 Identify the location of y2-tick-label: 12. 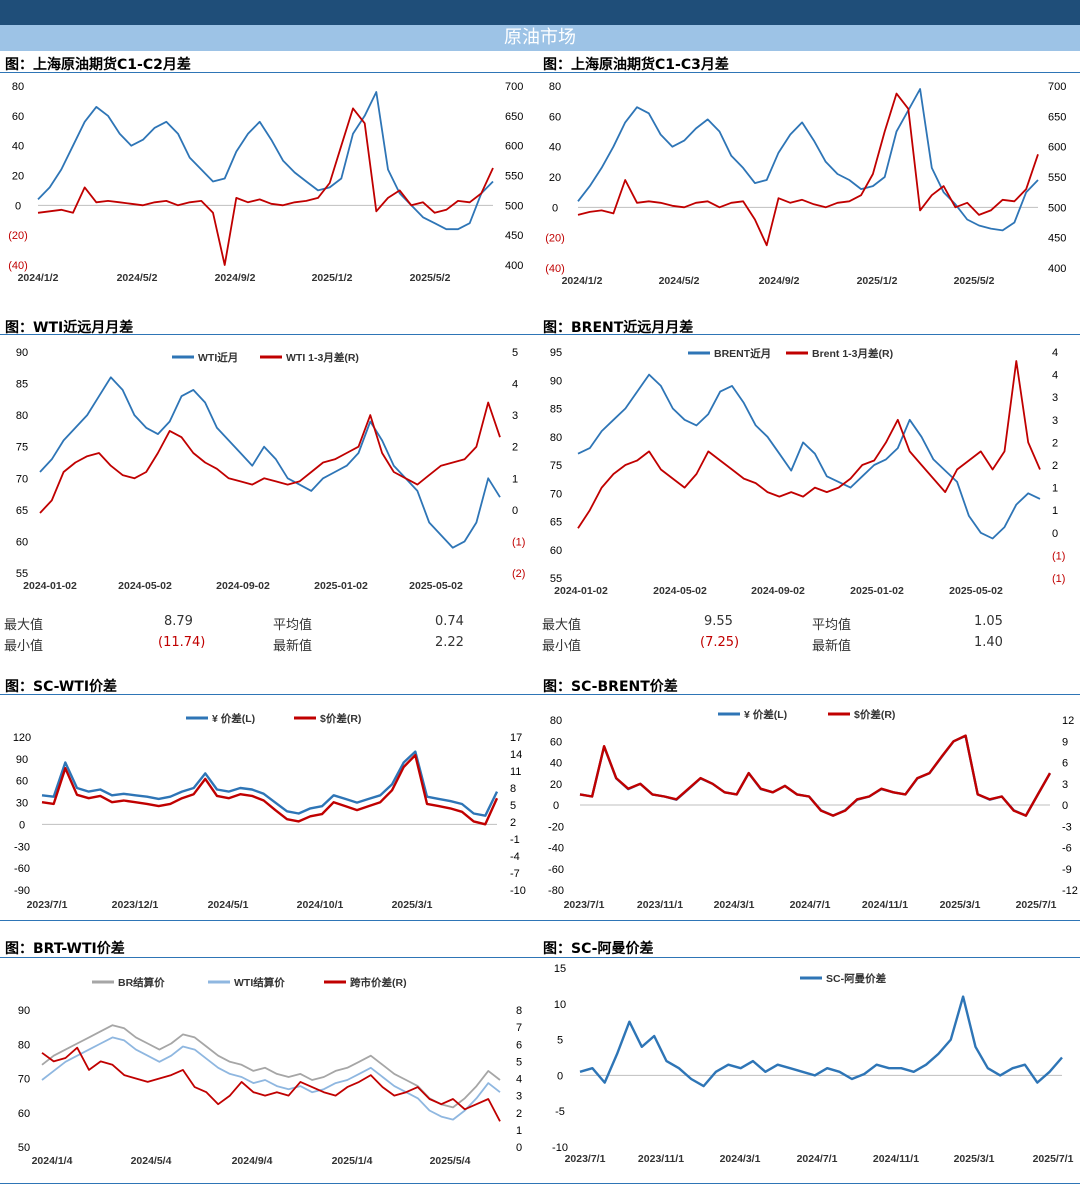
(1068, 721).